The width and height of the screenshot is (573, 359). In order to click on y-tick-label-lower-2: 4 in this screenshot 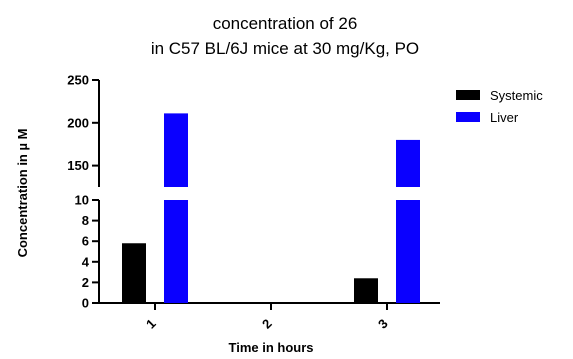, I will do `click(86, 261)`.